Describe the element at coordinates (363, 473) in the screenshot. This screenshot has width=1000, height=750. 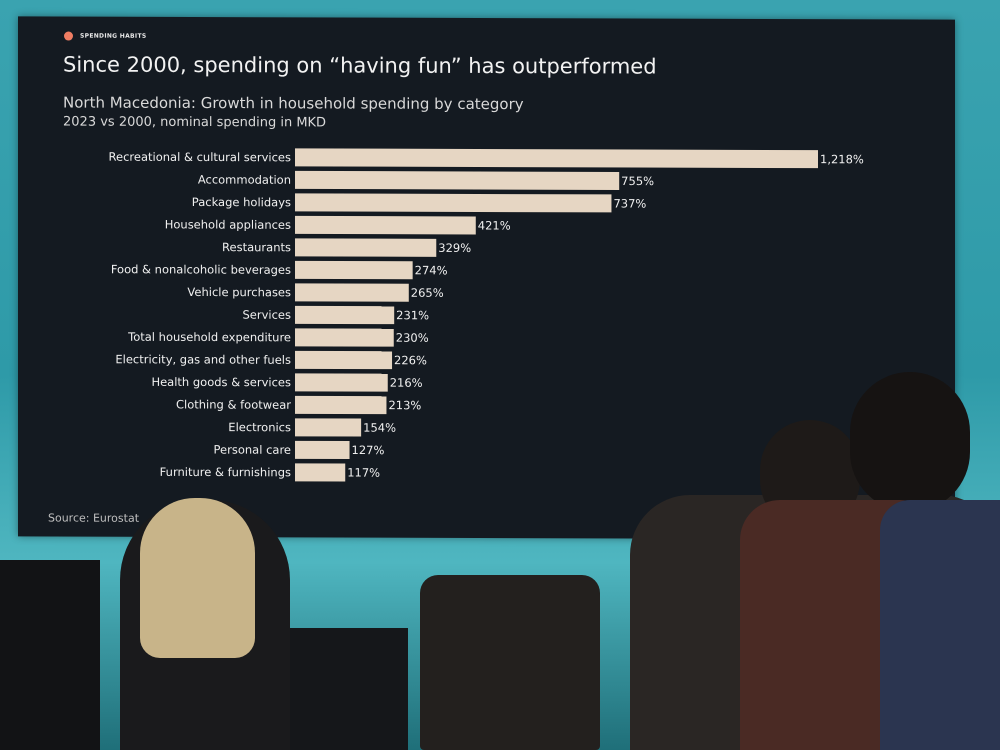
I see `value-label: 117%` at that location.